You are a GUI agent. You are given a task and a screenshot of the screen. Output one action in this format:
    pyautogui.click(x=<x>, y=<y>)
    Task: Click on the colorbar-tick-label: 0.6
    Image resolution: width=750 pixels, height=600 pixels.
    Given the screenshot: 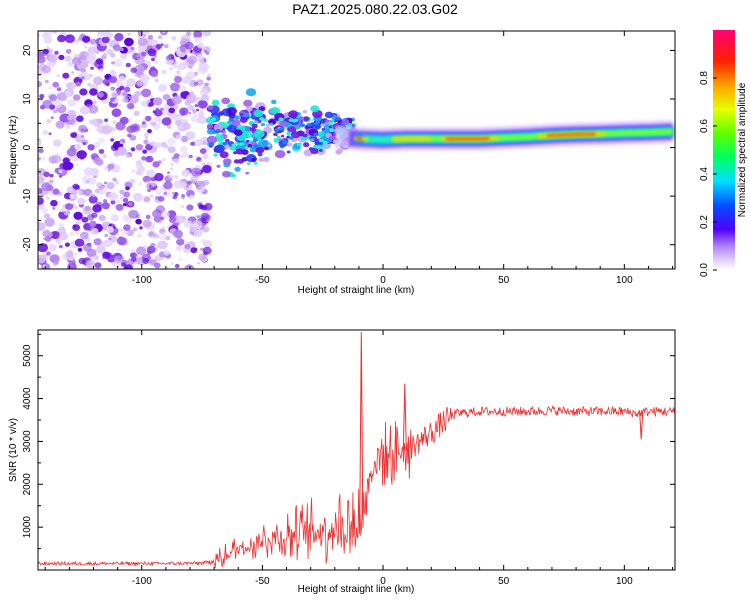 What is the action you would take?
    pyautogui.click(x=704, y=126)
    